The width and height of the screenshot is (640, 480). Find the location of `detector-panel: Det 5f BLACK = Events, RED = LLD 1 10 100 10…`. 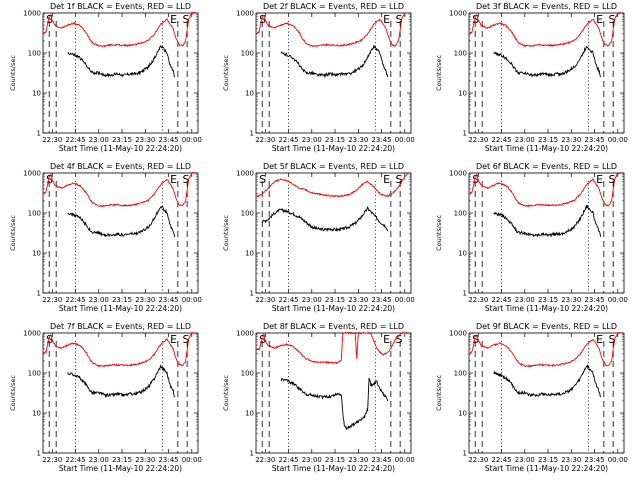

detector-panel: Det 5f BLACK = Events, RED = LLD 1 10 100 10… is located at coordinates (318, 237).